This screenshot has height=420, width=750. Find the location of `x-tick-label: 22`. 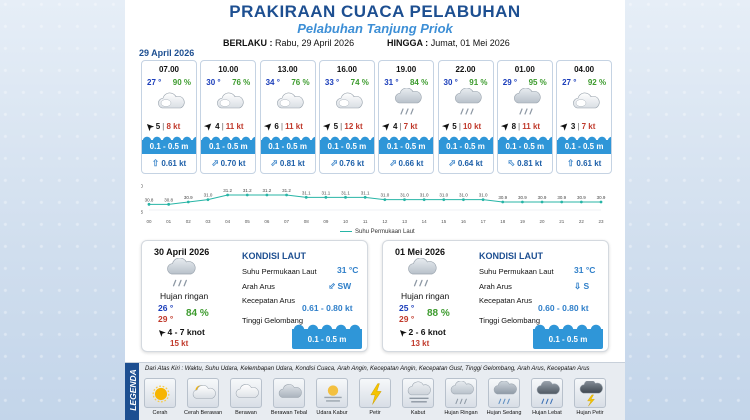

x-tick-label: 22 is located at coordinates (582, 221).